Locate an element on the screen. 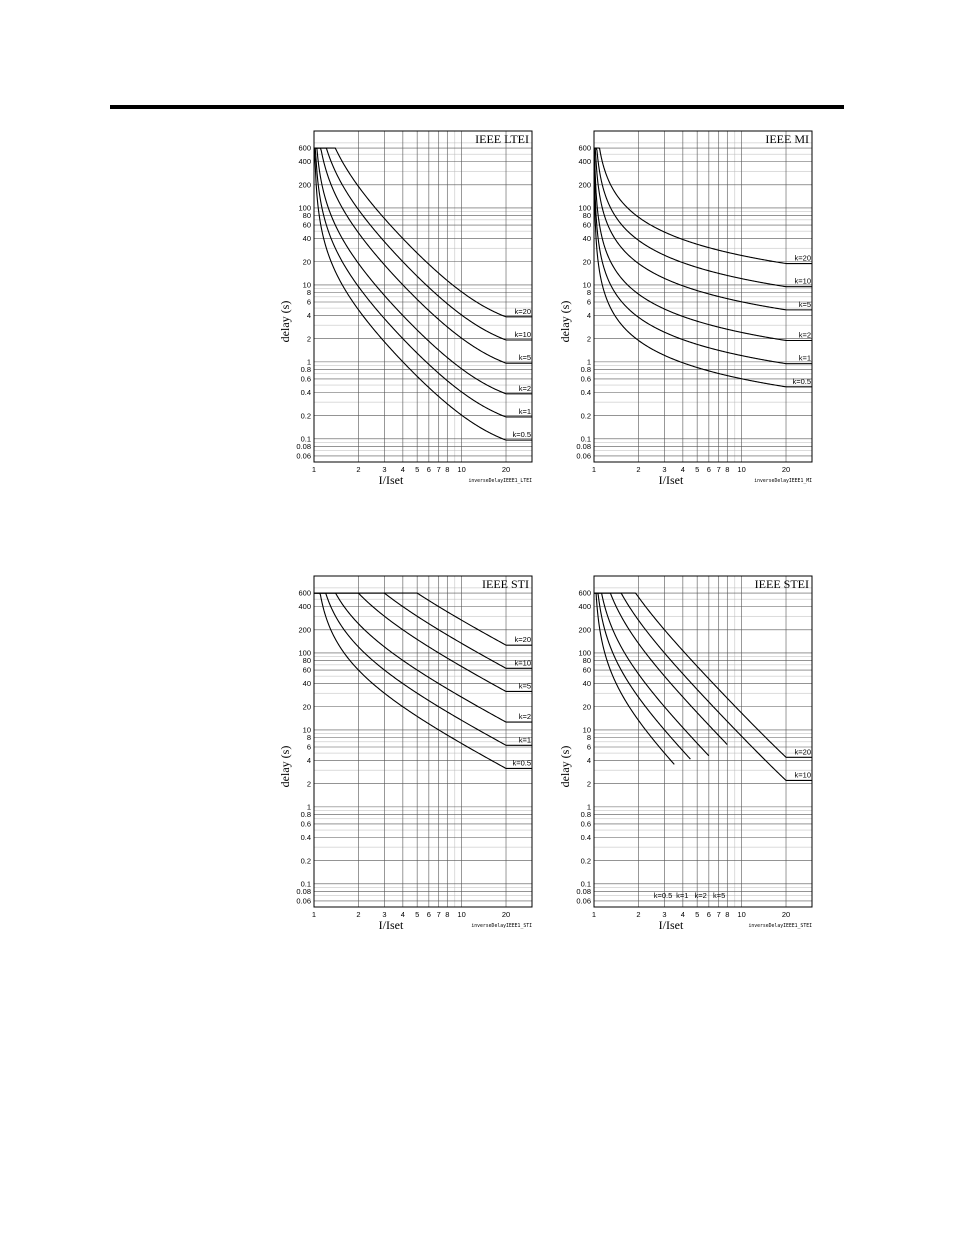 This screenshot has height=1235, width=954. figure-file-label: inverseDelayIEEE1_LTEI is located at coordinates (500, 481).